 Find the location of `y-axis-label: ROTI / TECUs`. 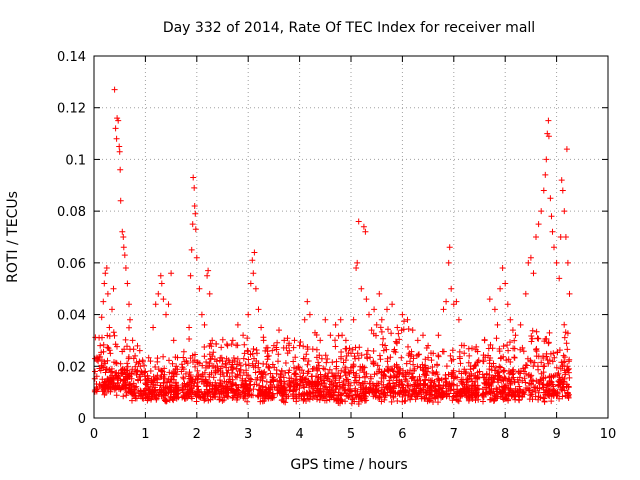

y-axis-label: ROTI / TECUs is located at coordinates (13, 237).